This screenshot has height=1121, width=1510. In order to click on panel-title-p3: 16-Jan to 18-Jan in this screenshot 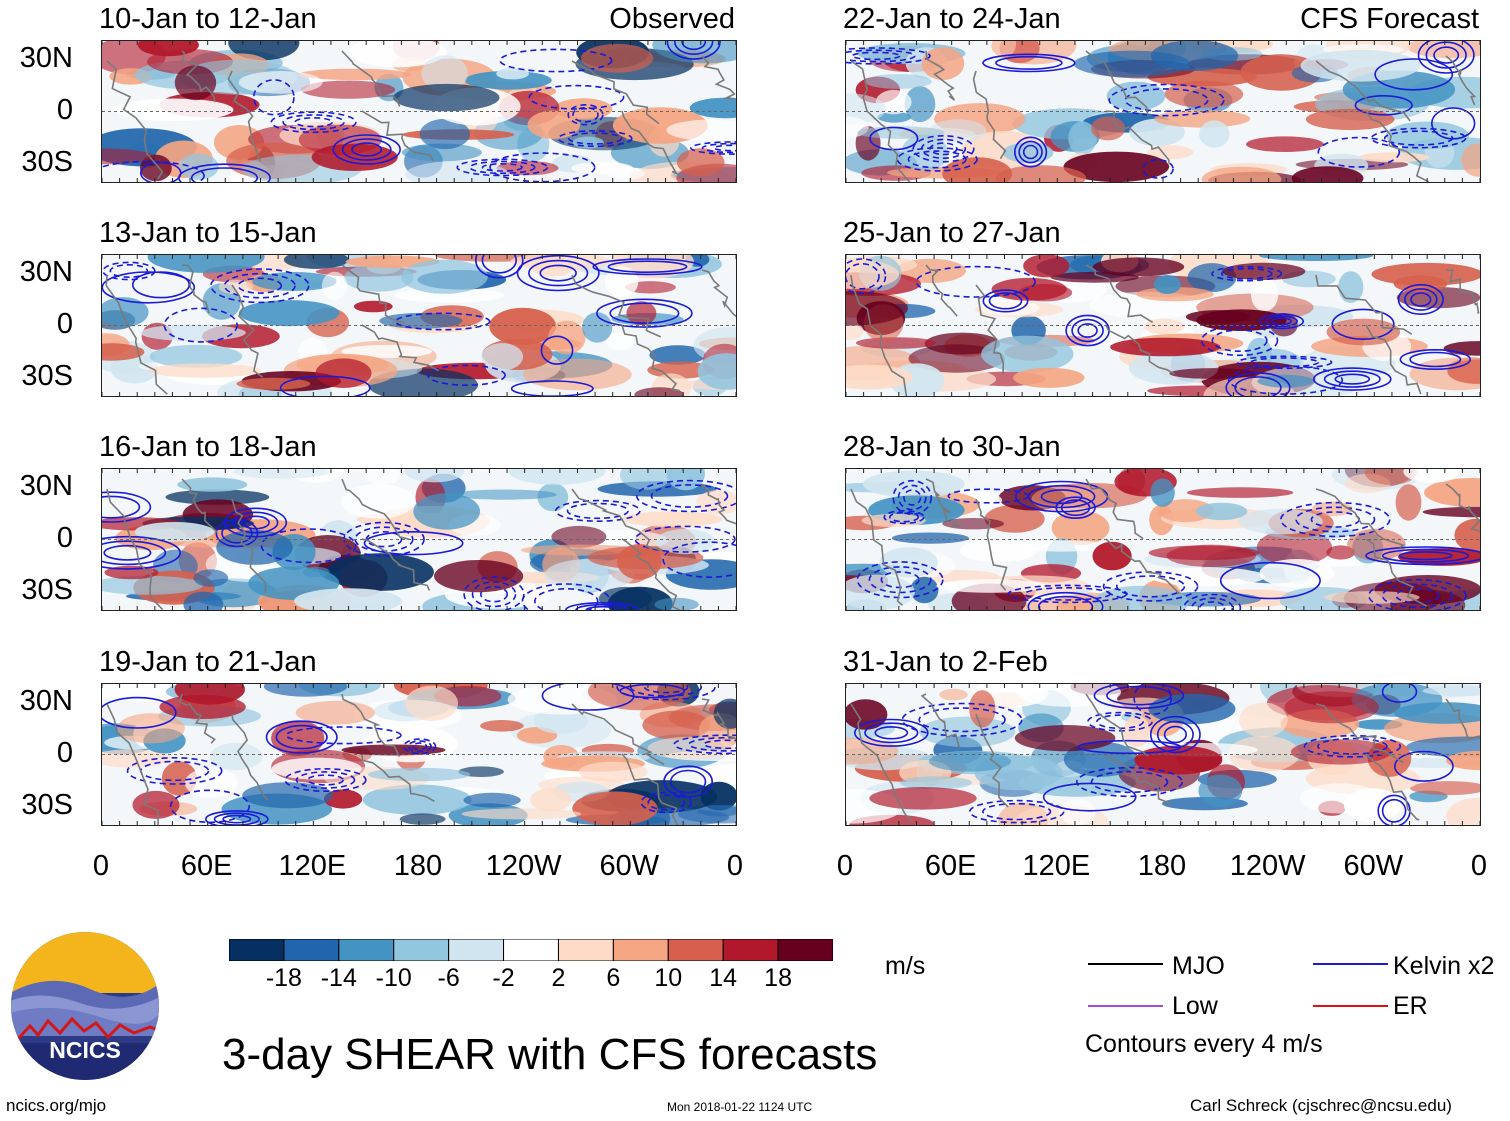, I will do `click(208, 447)`.